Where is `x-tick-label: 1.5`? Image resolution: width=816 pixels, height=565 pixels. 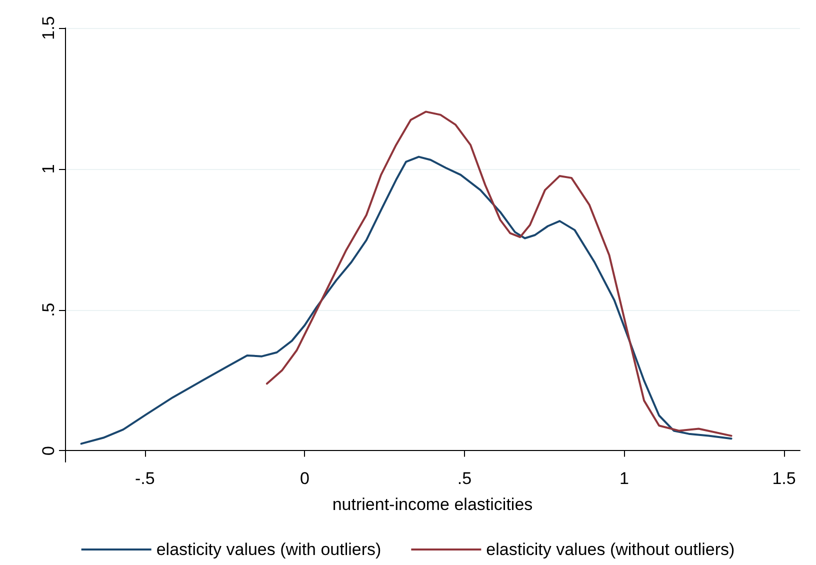
x-tick-label: 1.5 is located at coordinates (784, 478).